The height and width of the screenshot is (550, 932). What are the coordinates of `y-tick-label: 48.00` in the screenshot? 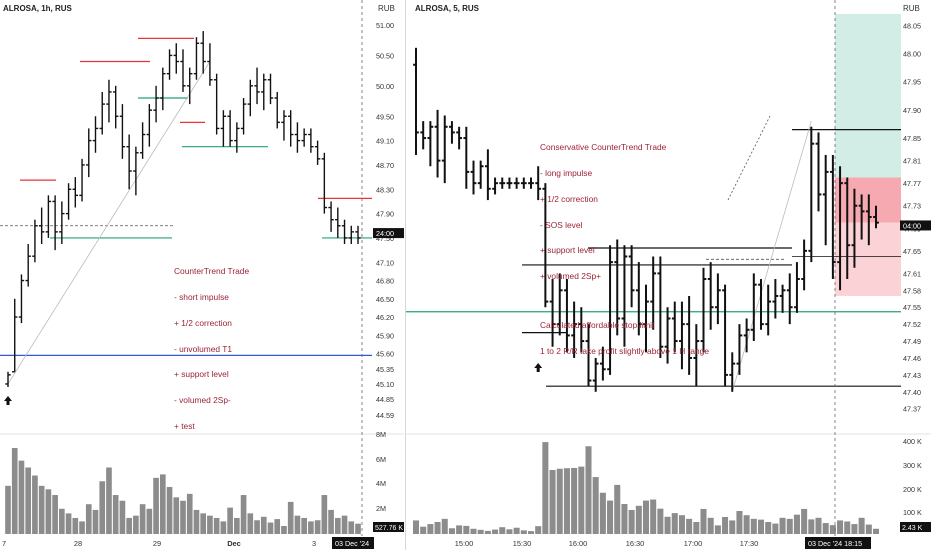 It's located at (912, 53).